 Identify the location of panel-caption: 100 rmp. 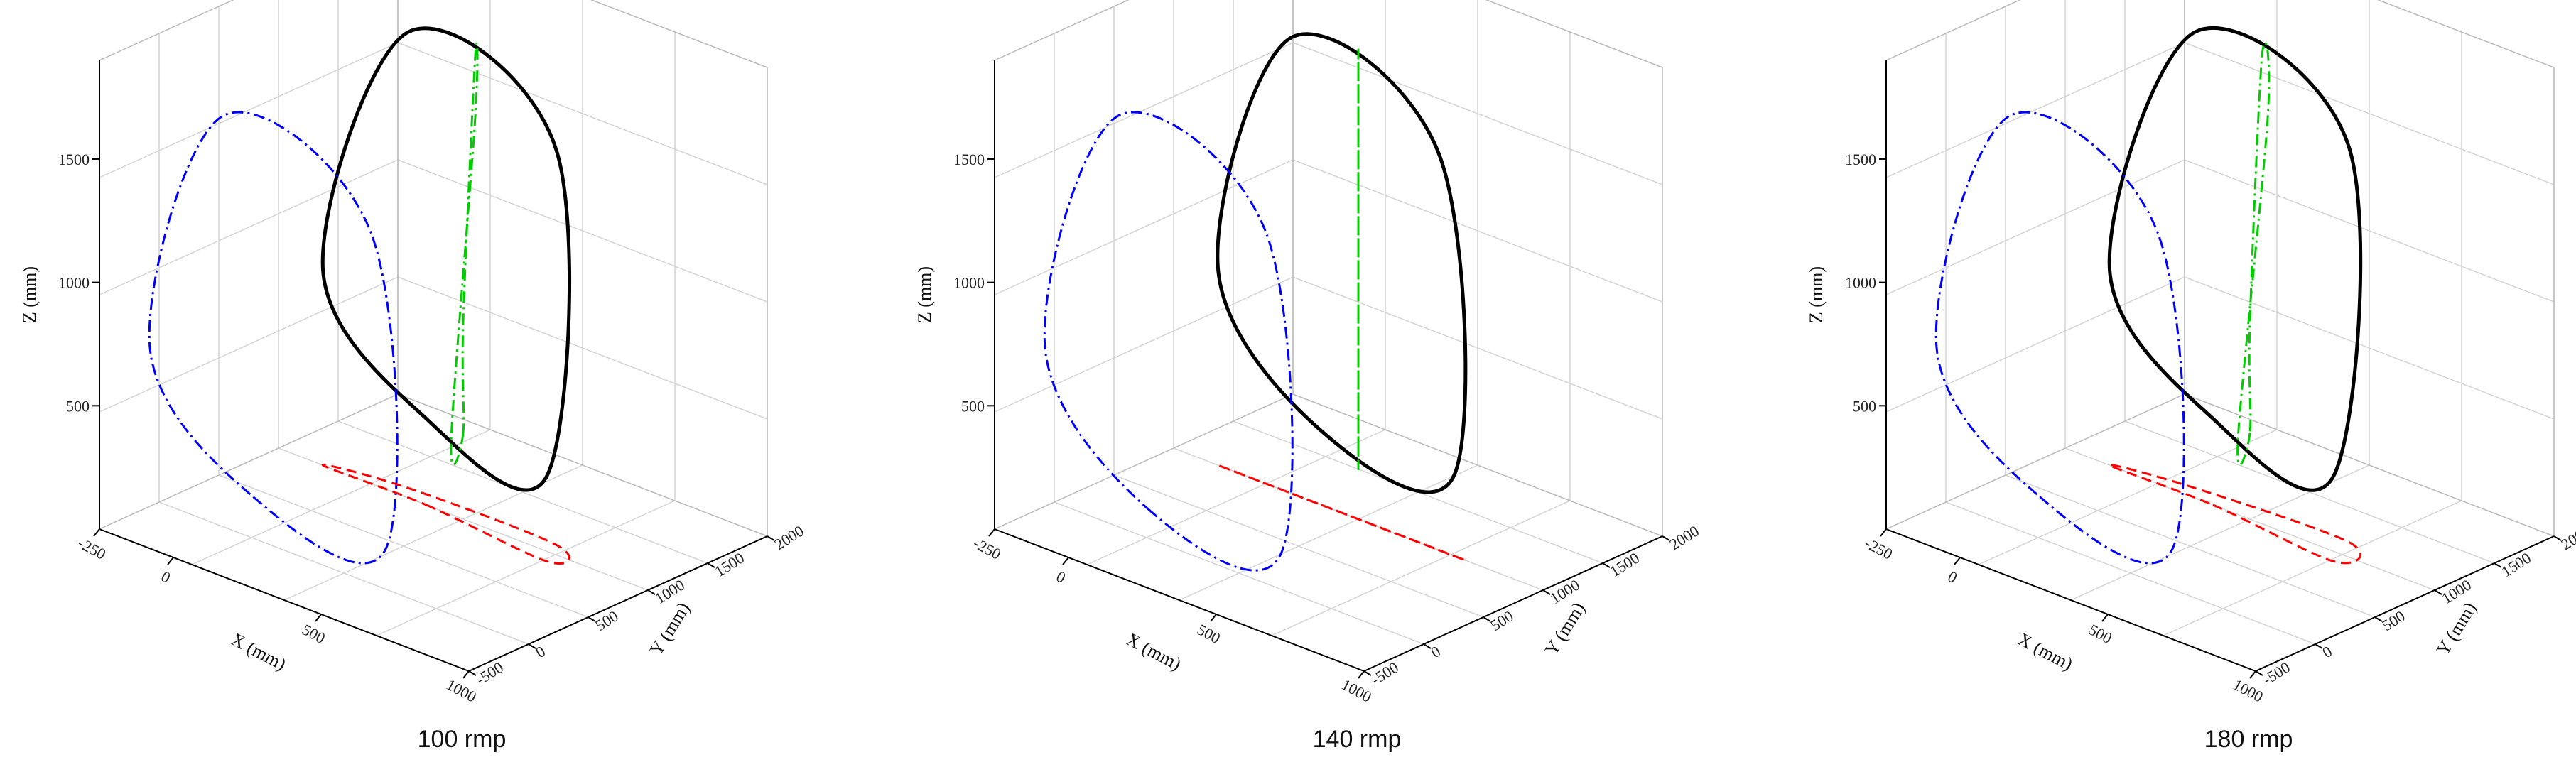
(462, 739).